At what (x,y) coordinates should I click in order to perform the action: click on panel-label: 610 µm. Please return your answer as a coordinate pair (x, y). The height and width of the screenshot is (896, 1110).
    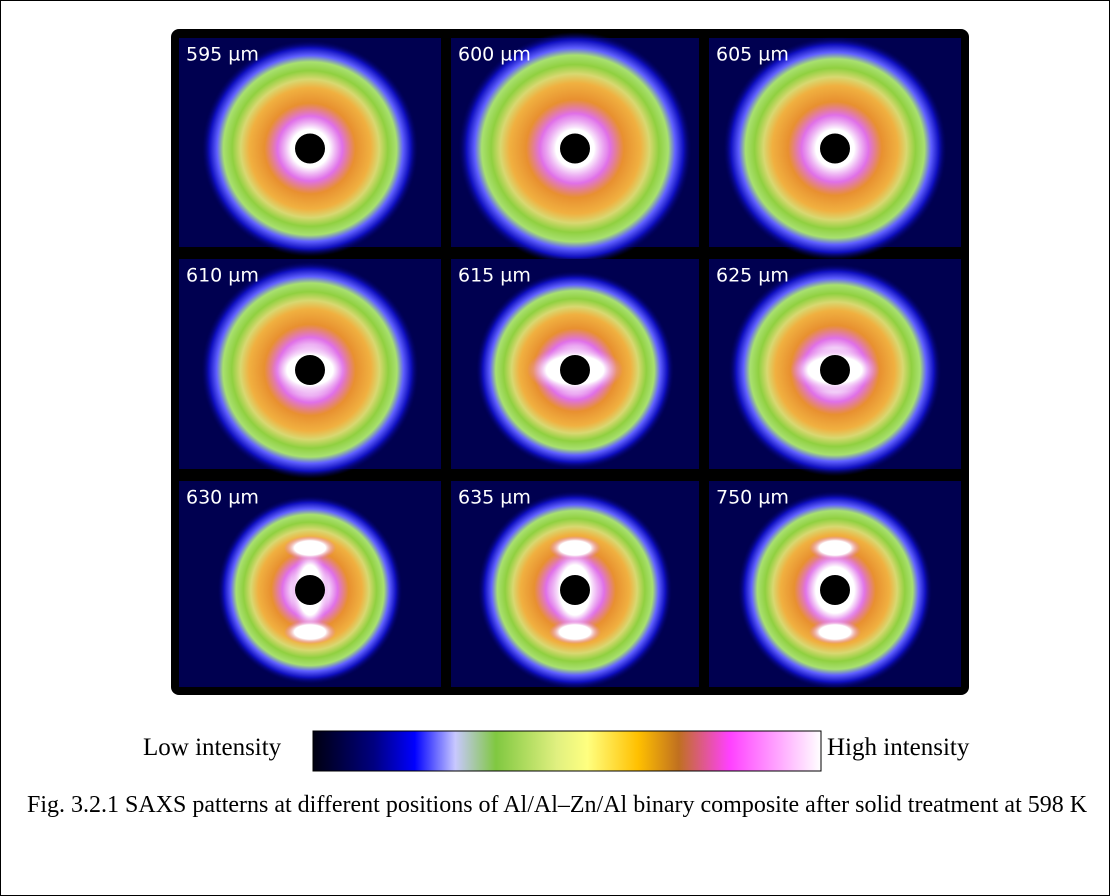
    Looking at the image, I should click on (222, 276).